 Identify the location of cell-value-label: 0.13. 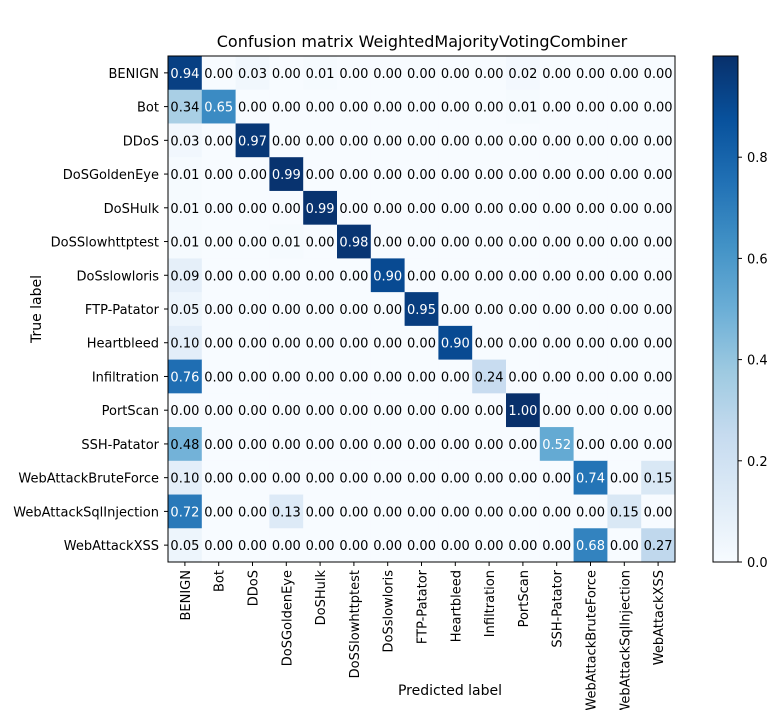
(286, 512).